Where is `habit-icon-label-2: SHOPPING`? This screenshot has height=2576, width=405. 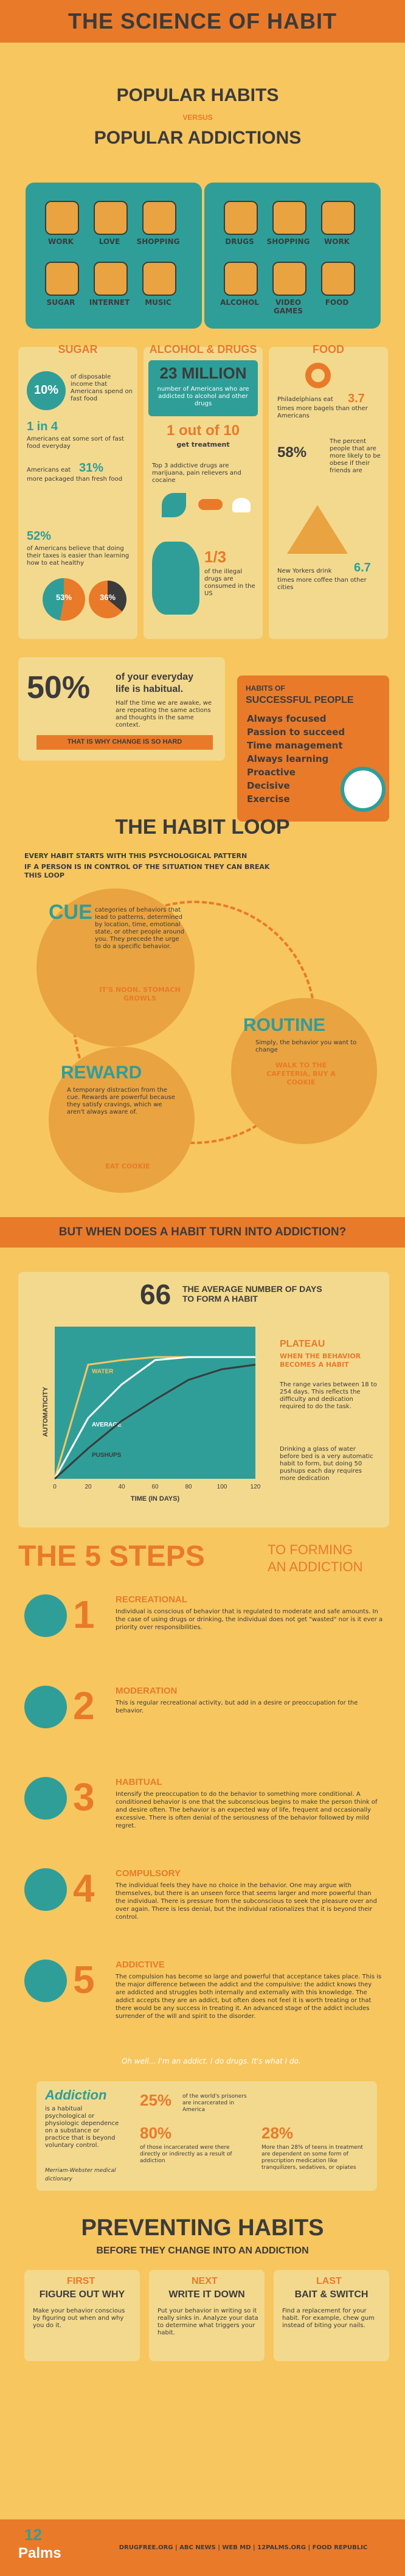 habit-icon-label-2: SHOPPING is located at coordinates (158, 241).